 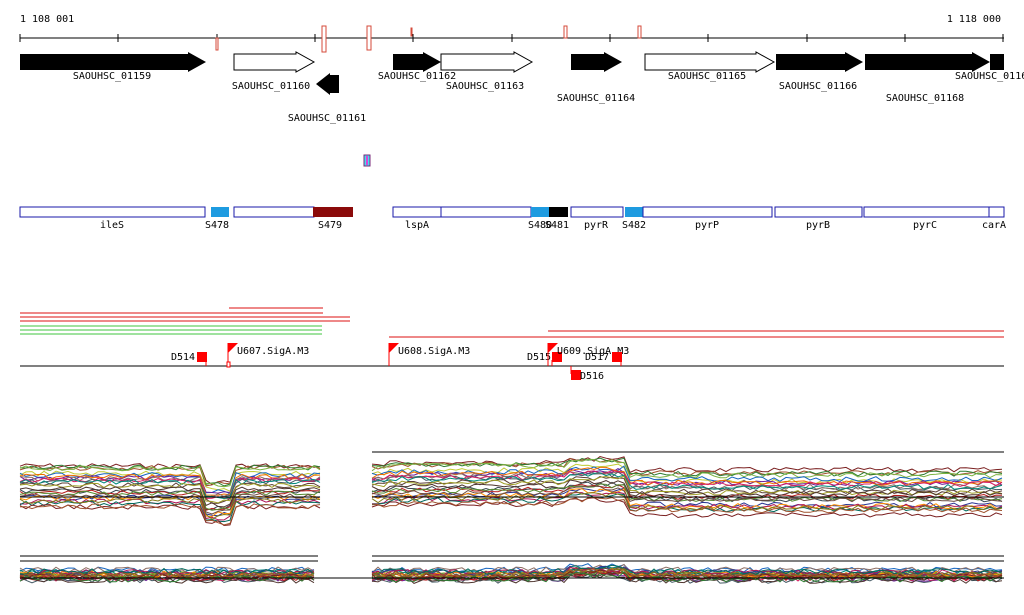 I want to click on gene-label: SAOUHSC_01159, so click(x=112, y=76).